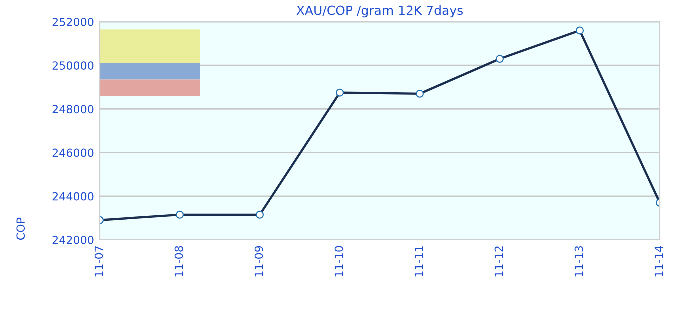 This screenshot has height=320, width=680. I want to click on y-tick-label: 252000, so click(73, 22).